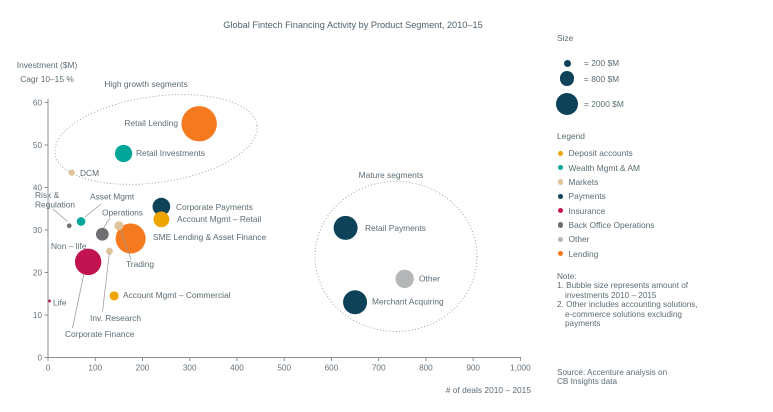 The height and width of the screenshot is (412, 773). Describe the element at coordinates (115, 318) in the screenshot. I see `bubble-label-inv-research: Inv. Research` at that location.